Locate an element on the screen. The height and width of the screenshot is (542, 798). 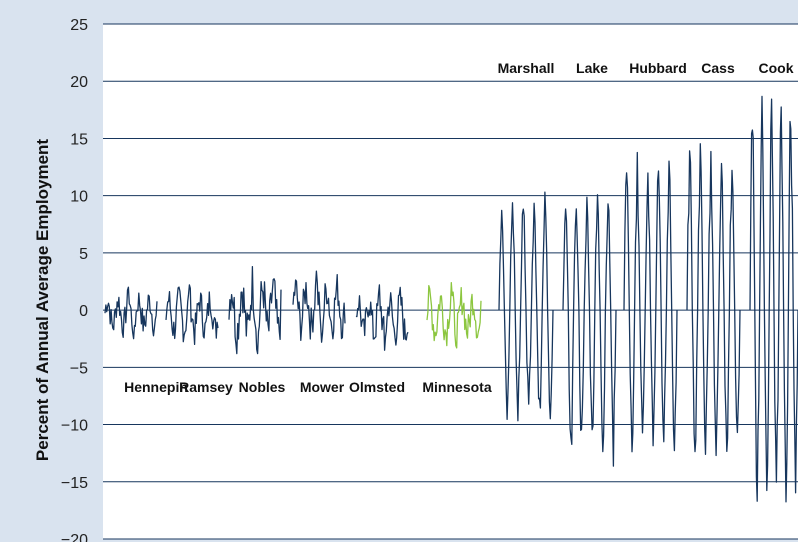
y-tick-label: 10 is located at coordinates (79, 197).